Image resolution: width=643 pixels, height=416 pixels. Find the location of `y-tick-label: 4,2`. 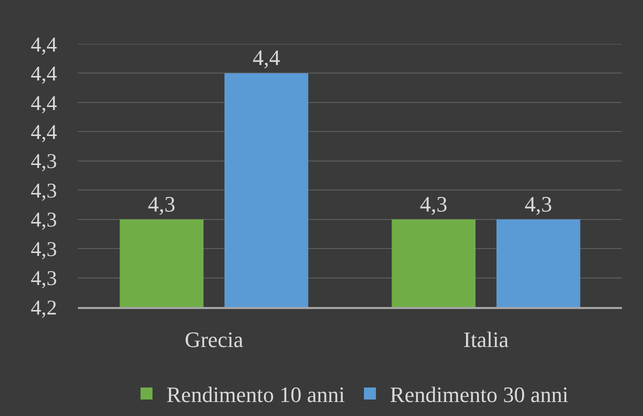

y-tick-label: 4,2 is located at coordinates (43, 307).